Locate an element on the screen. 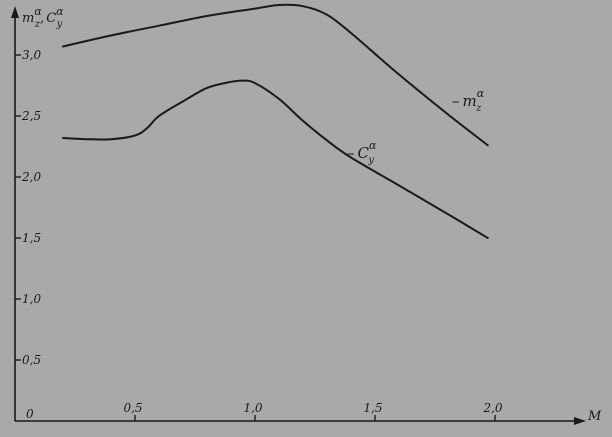  y-tick-label: 0,5 is located at coordinates (31, 360).